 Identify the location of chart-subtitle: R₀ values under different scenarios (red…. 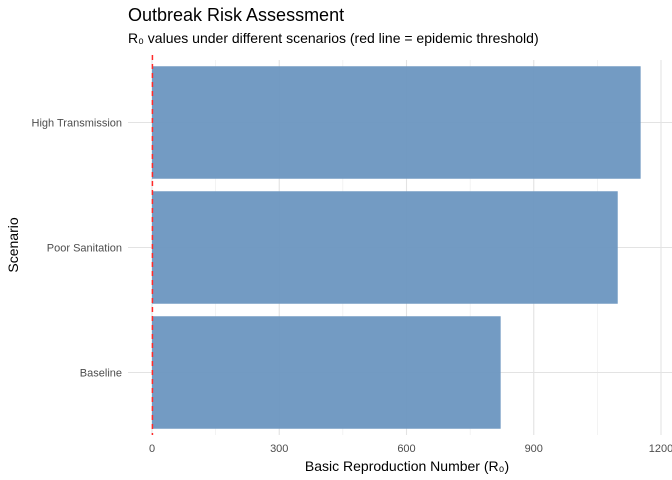
(333, 38).